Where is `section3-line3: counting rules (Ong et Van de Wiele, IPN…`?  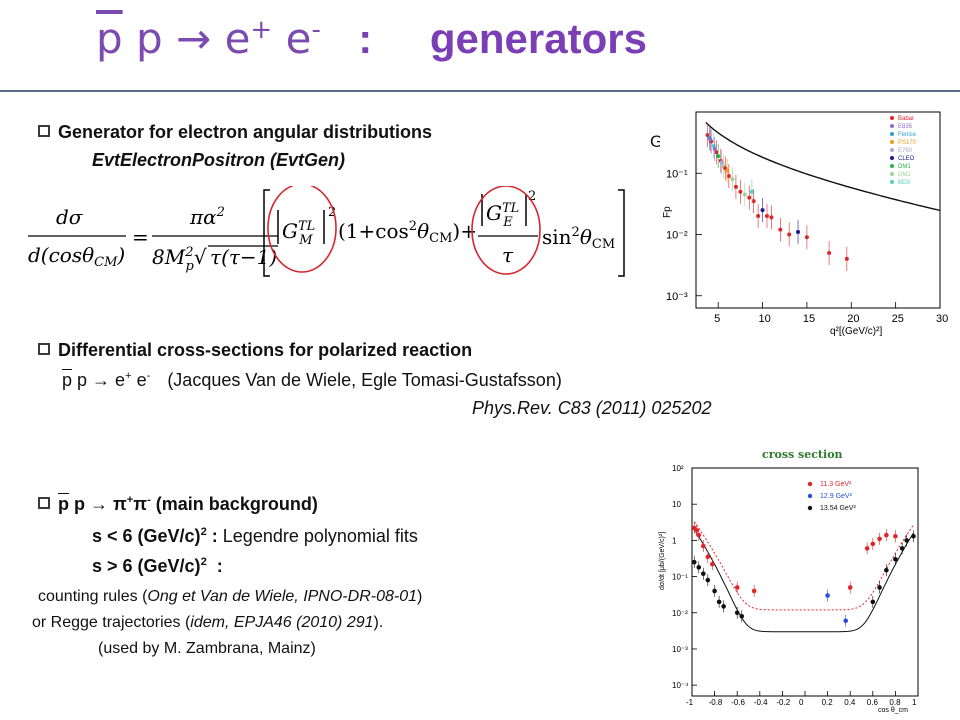 section3-line3: counting rules (Ong et Van de Wiele, IPN… is located at coordinates (230, 596).